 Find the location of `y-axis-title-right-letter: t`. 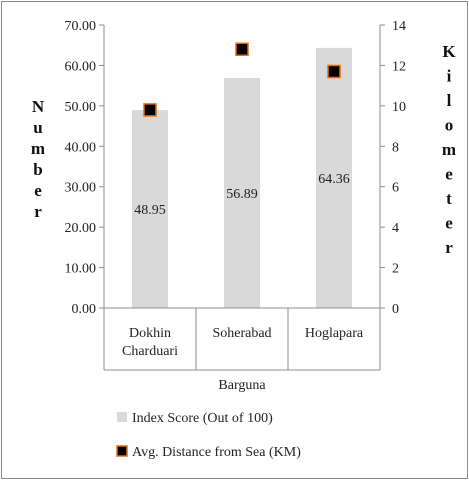

y-axis-title-right-letter: t is located at coordinates (449, 198).